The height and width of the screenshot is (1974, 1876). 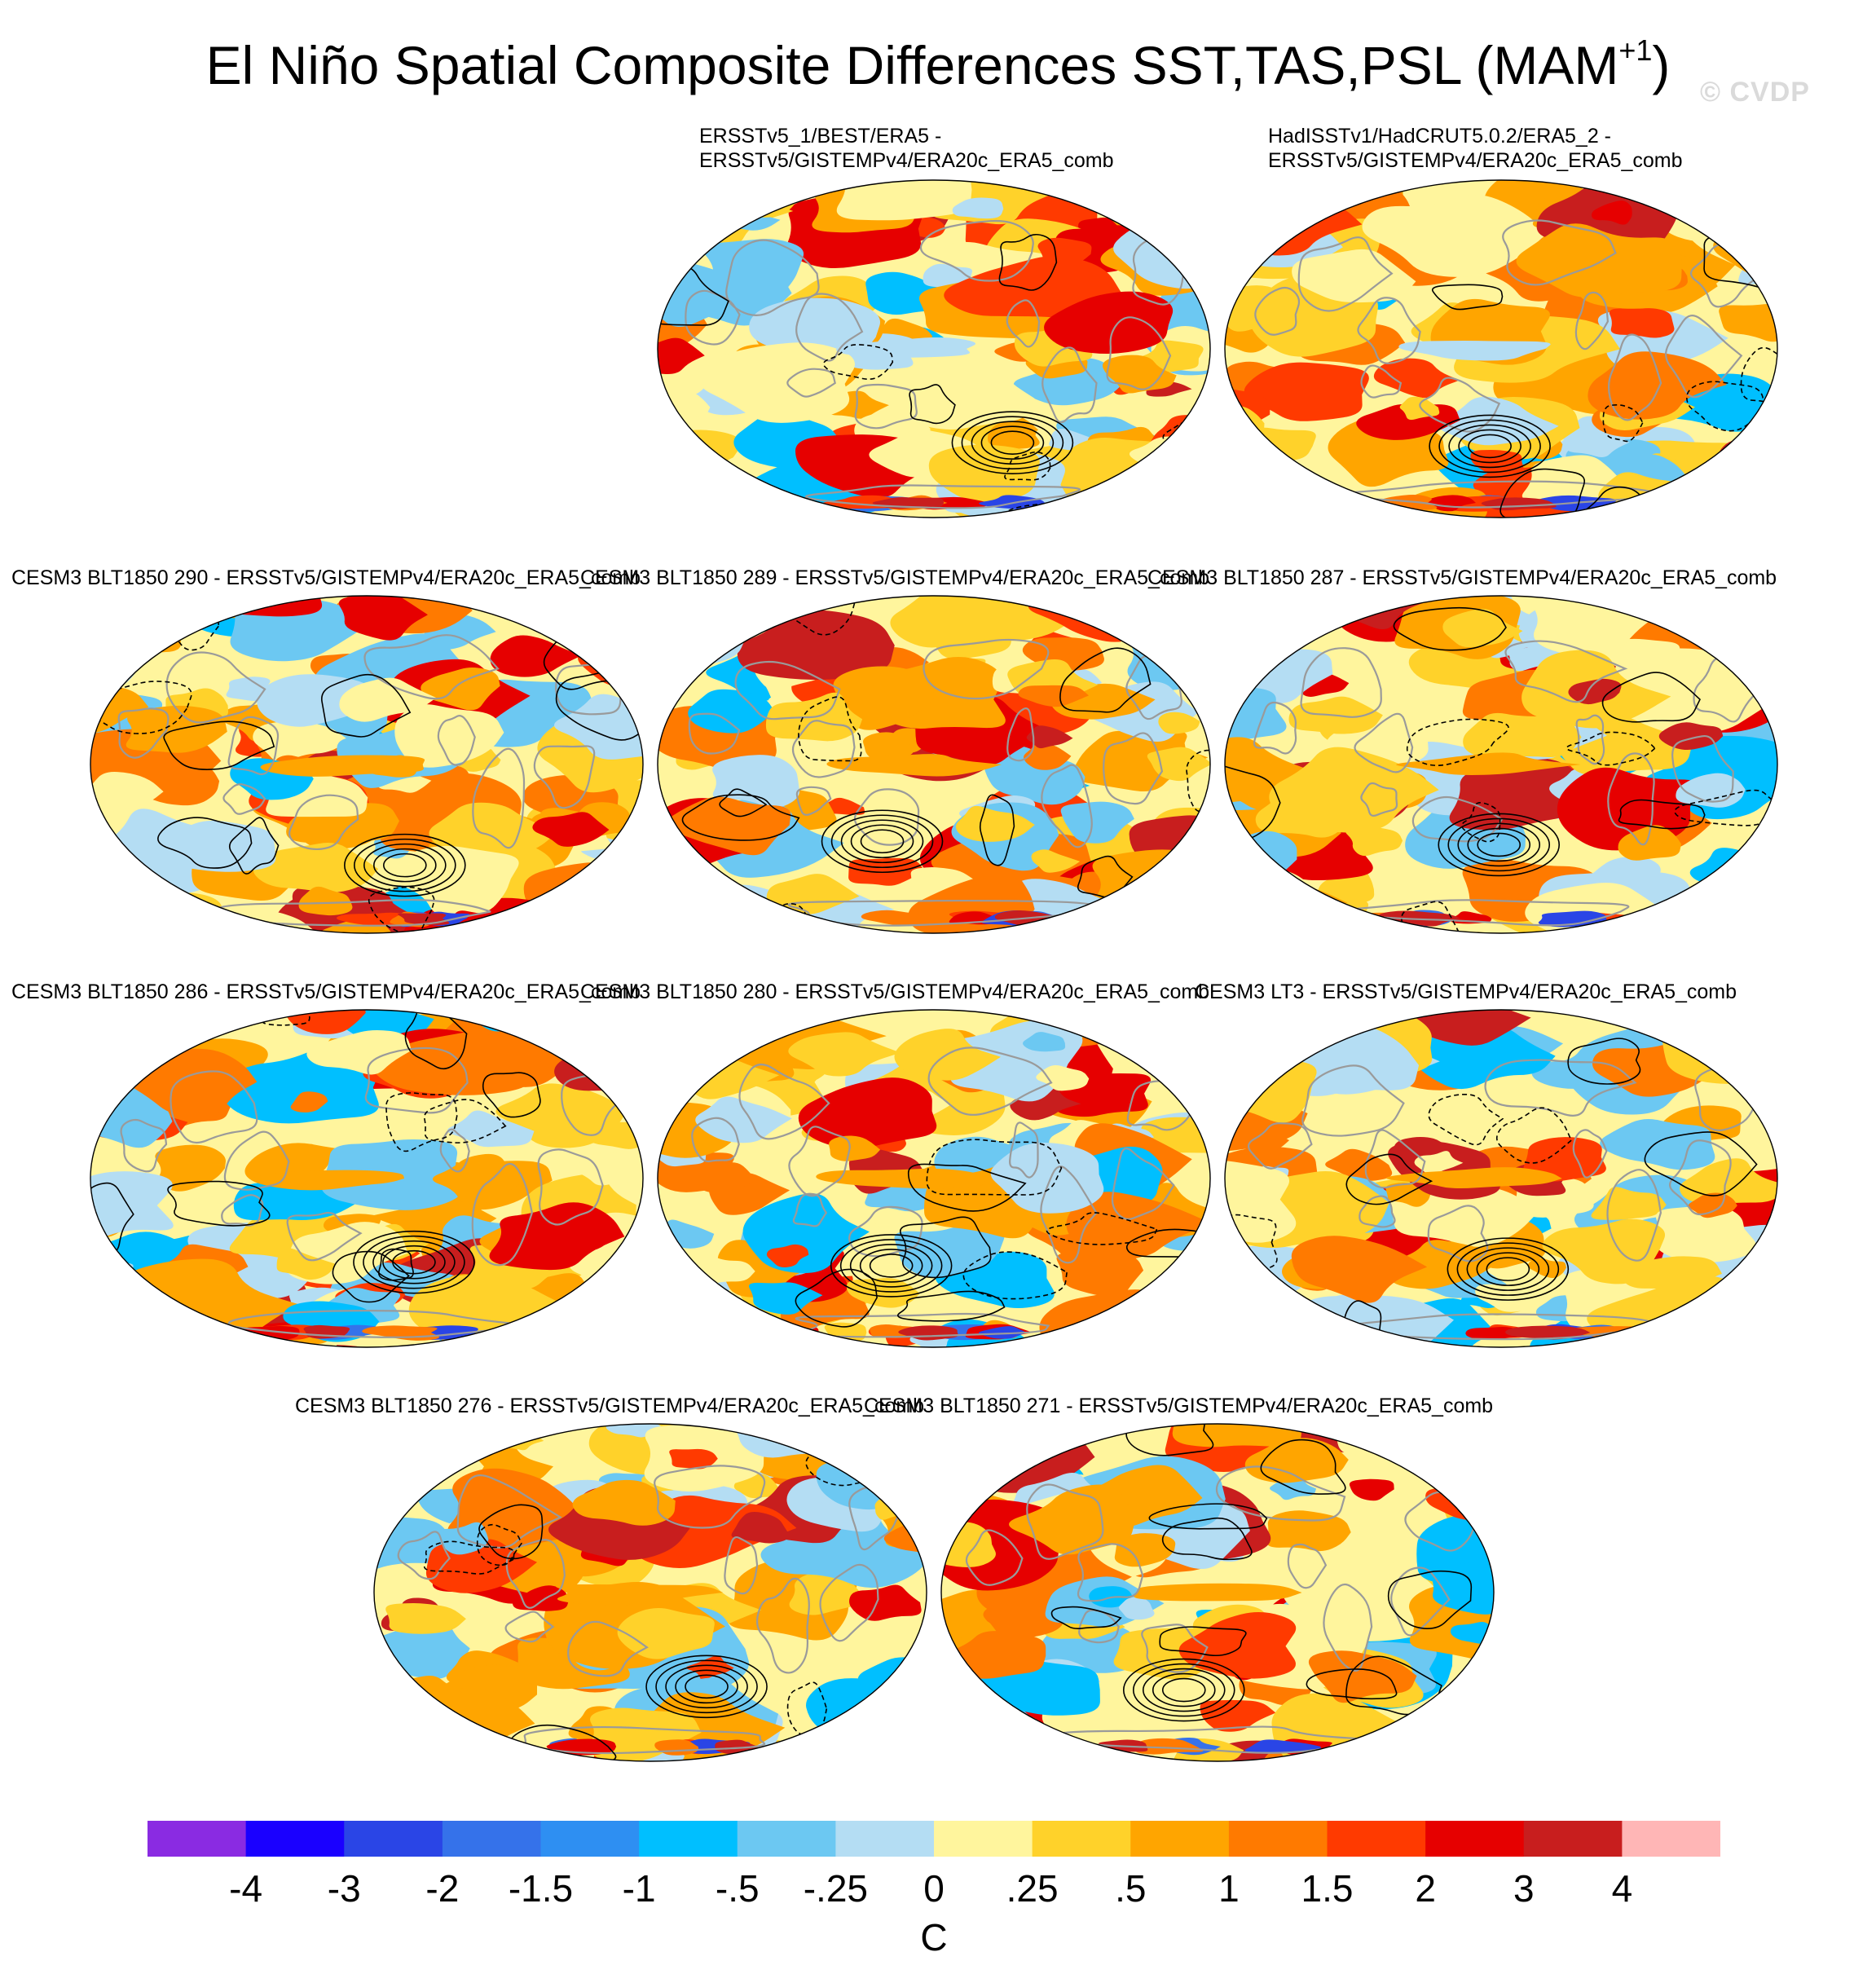 I want to click on colorbar-tick-label: 4, so click(x=1622, y=1888).